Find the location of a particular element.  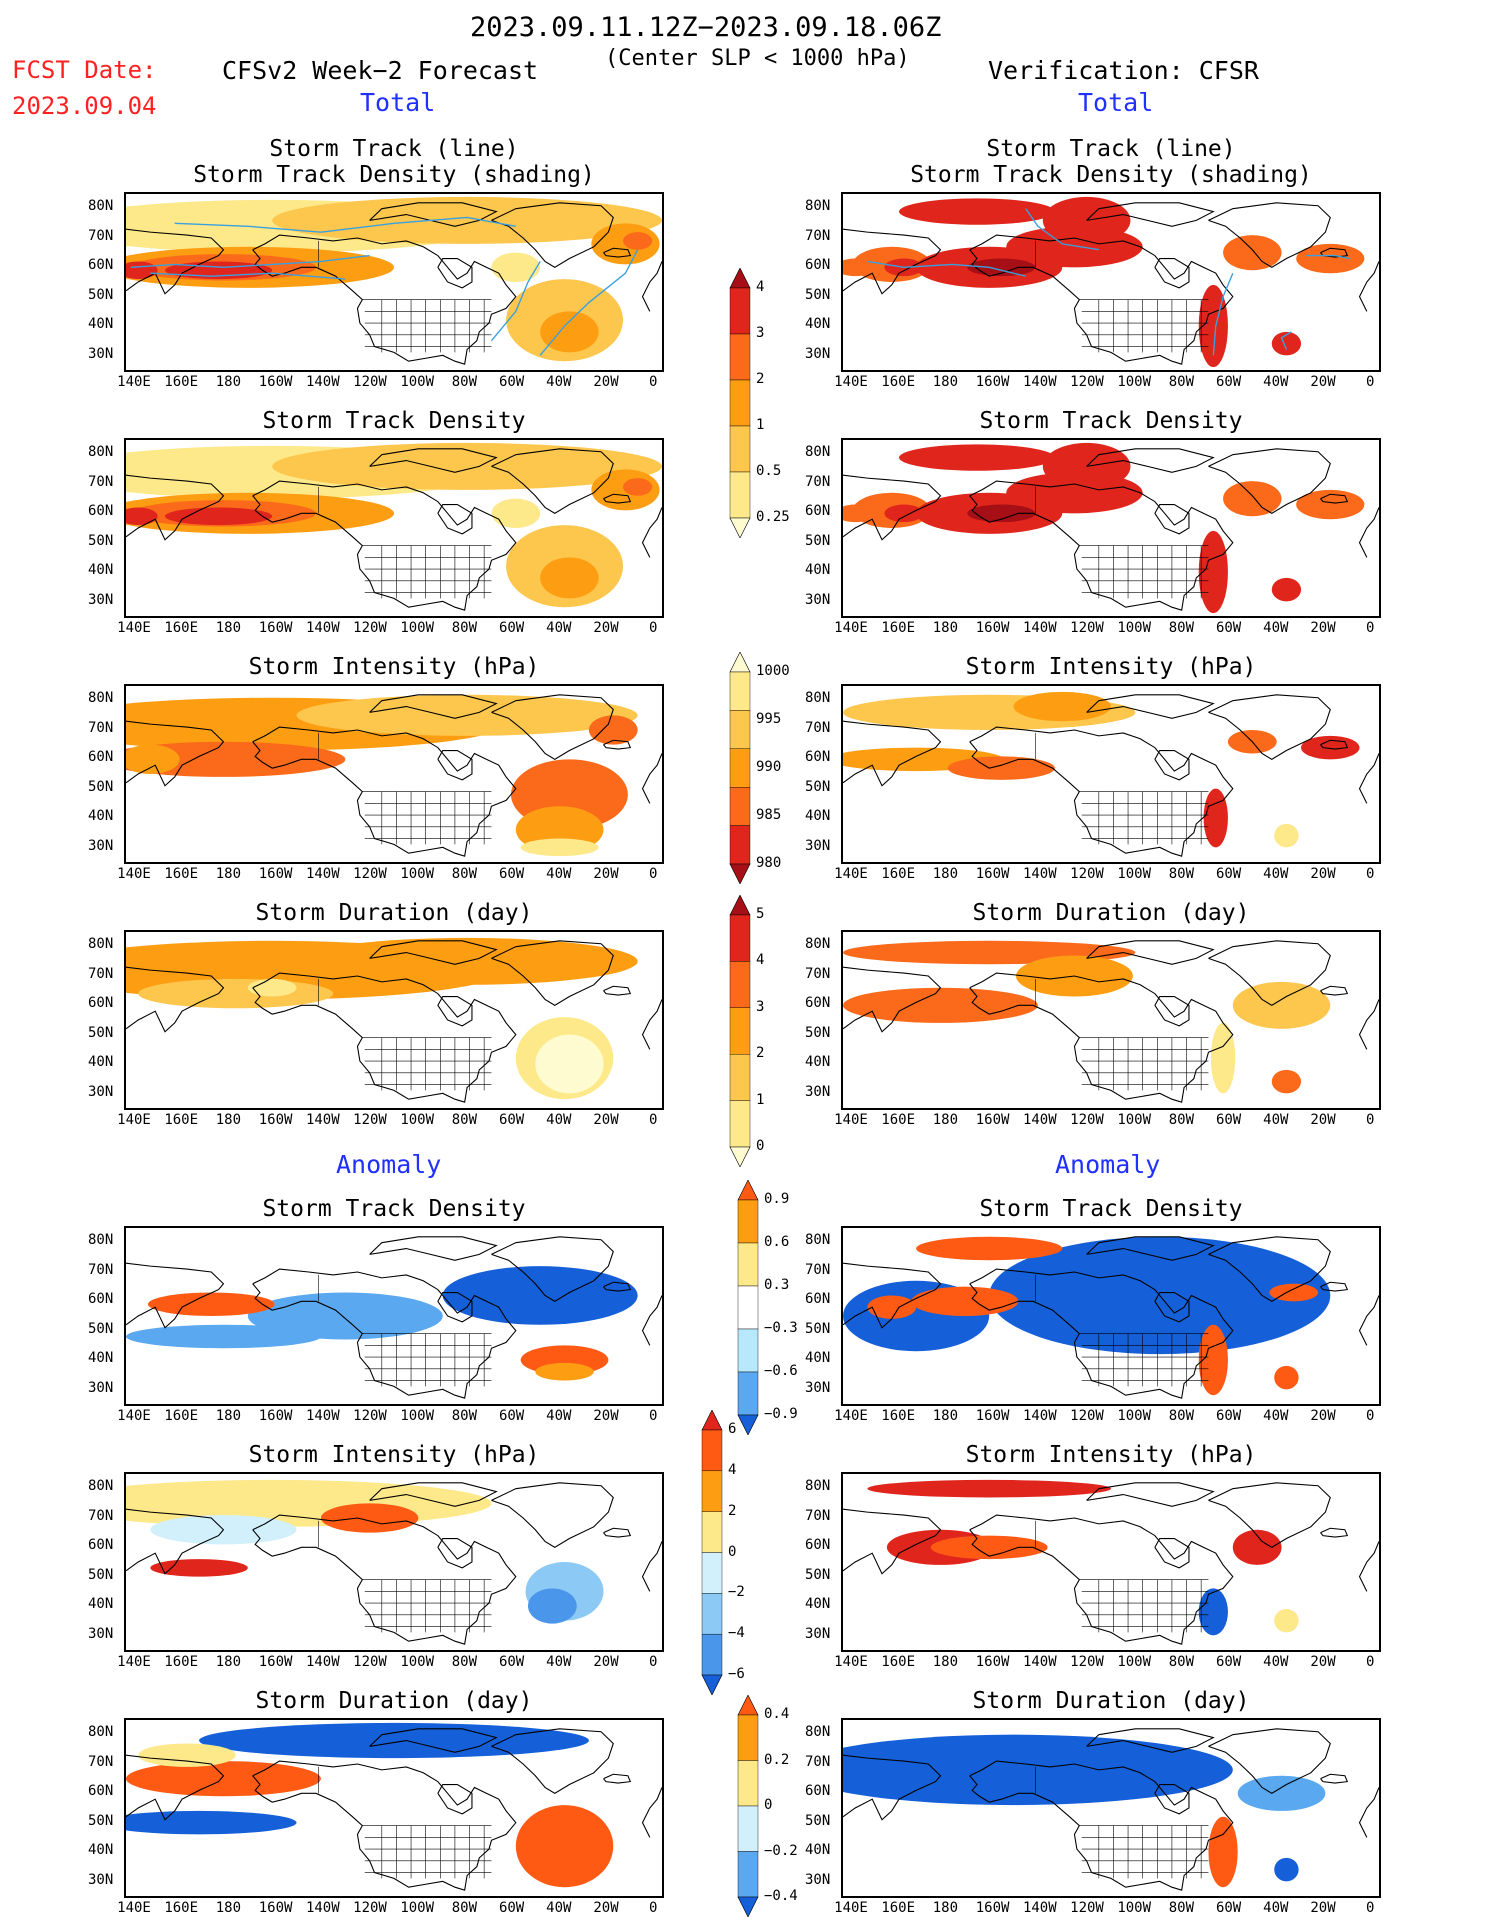

colorbar-label: 1 is located at coordinates (760, 425).